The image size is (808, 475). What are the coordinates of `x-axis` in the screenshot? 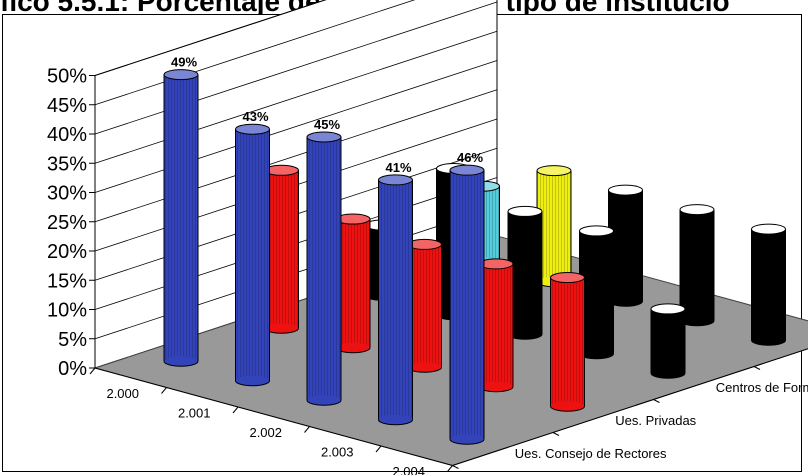 It's located at (273, 416).